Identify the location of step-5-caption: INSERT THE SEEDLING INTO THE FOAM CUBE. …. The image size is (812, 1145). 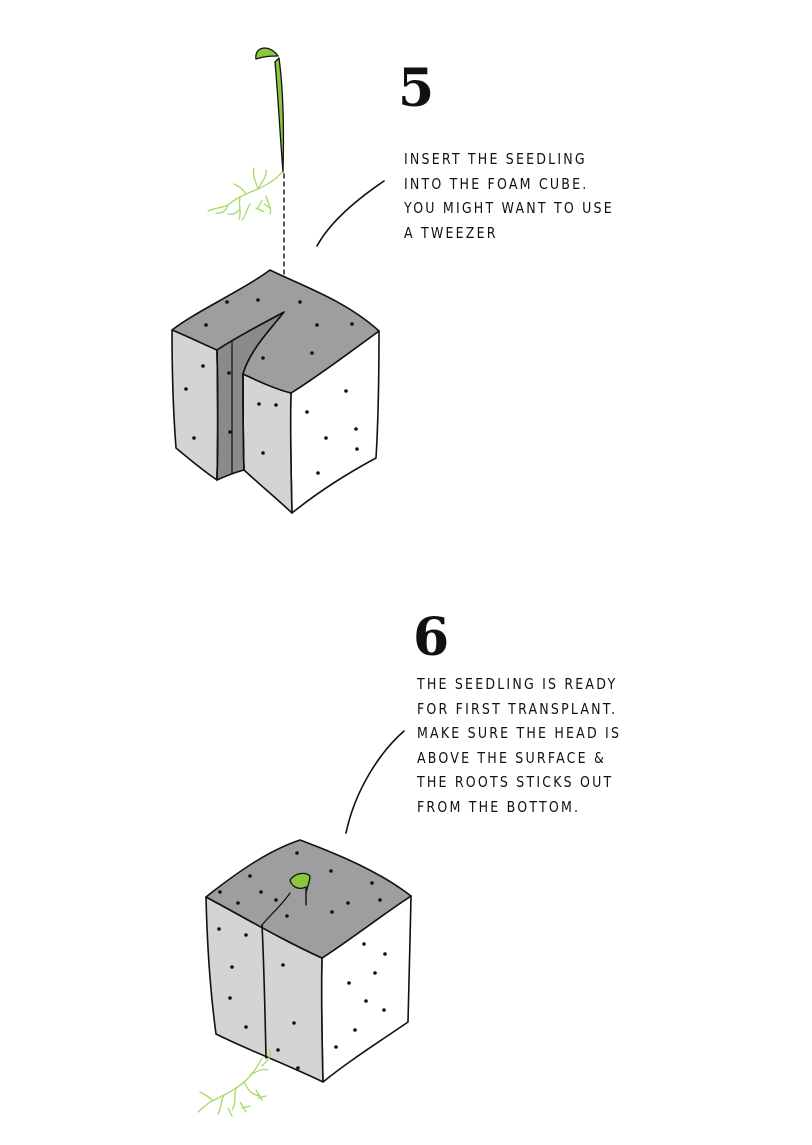
(509, 196).